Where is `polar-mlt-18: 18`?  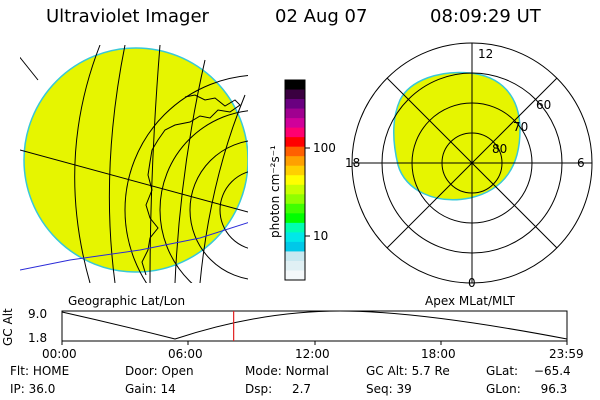 polar-mlt-18: 18 is located at coordinates (353, 163).